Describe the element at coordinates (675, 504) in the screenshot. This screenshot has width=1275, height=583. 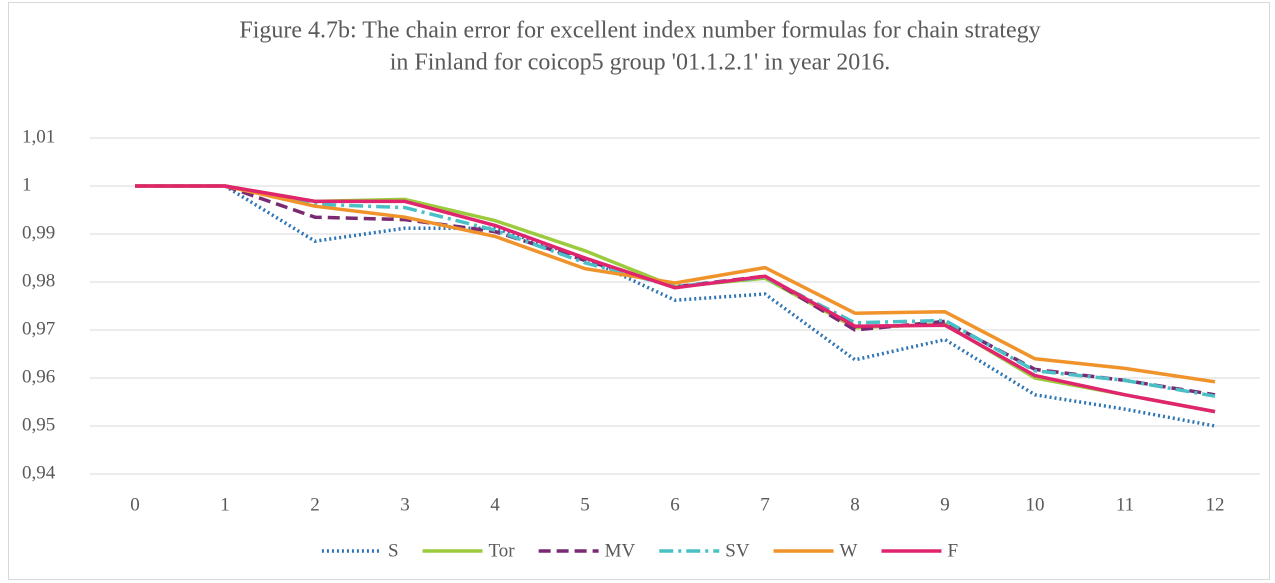
I see `x-tick-label: 6` at that location.